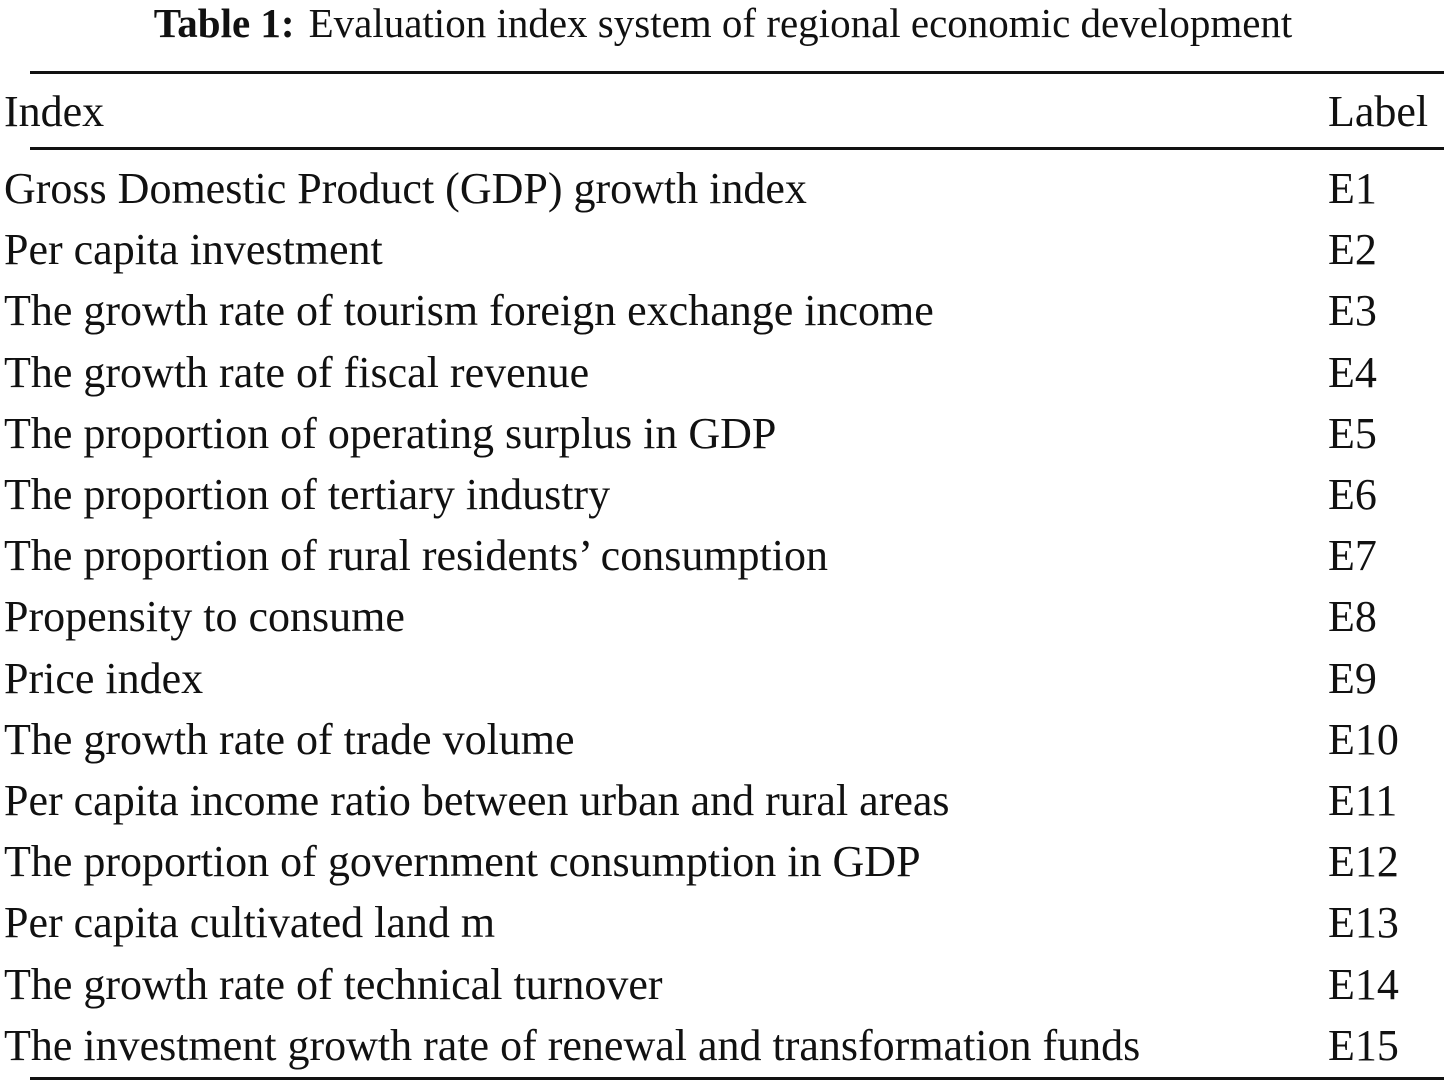 The width and height of the screenshot is (1446, 1087). I want to click on label-cell: E5, so click(1352, 433).